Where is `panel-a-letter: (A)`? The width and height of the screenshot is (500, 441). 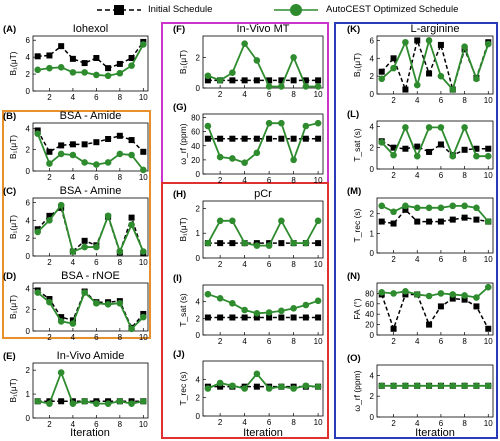 panel-a-letter: (A) is located at coordinates (9, 29).